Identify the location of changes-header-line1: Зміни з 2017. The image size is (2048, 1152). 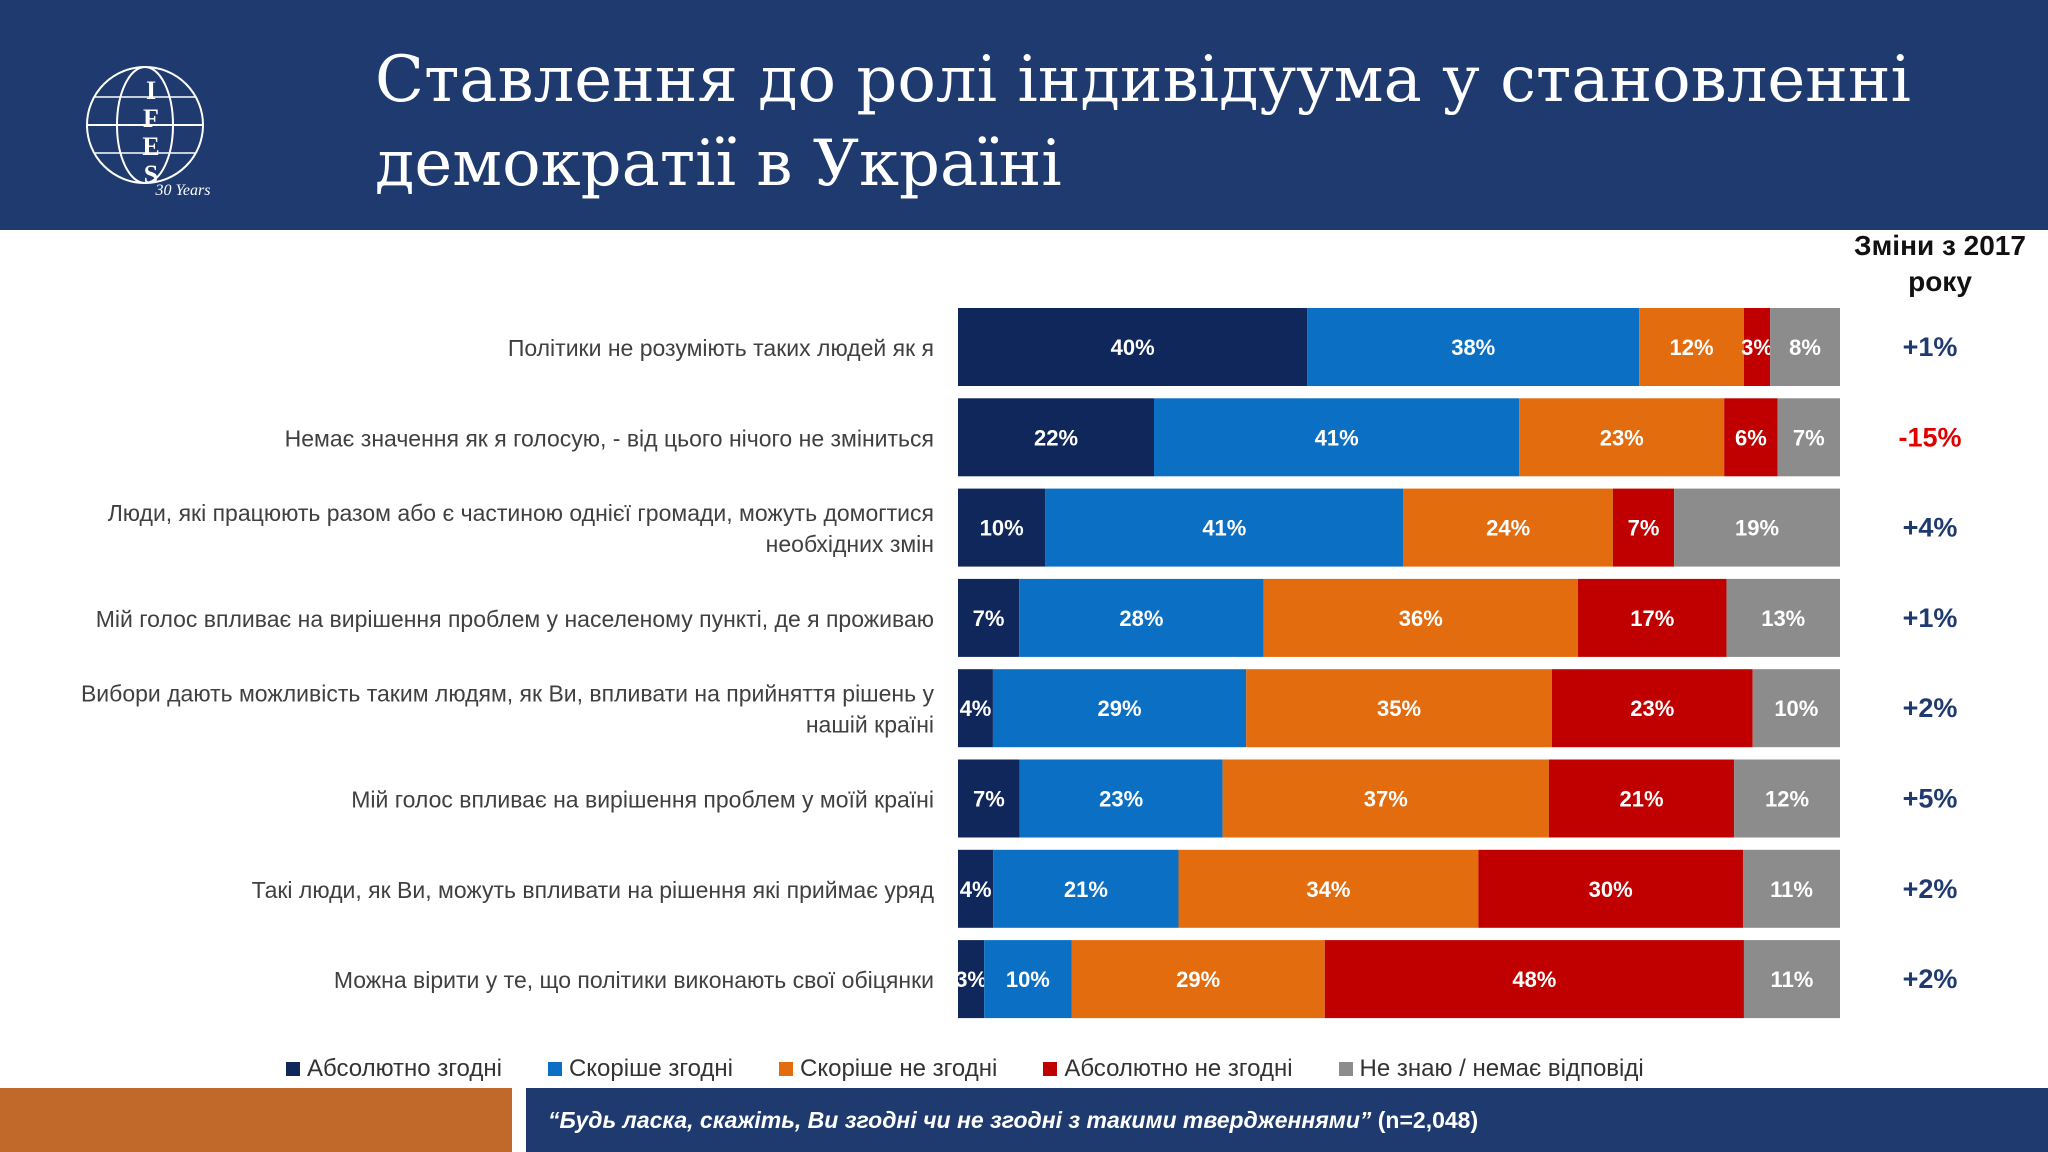
(1940, 245).